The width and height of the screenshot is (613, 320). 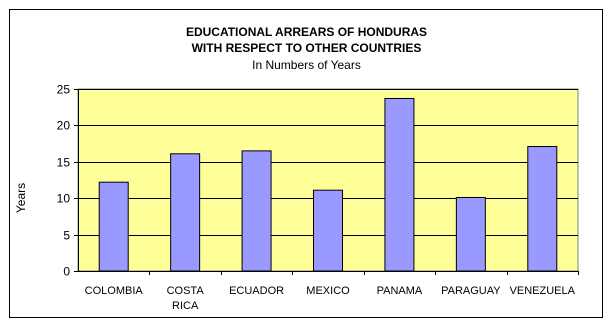 I want to click on chart-subtitle: In Numbers of Years, so click(x=306, y=65).